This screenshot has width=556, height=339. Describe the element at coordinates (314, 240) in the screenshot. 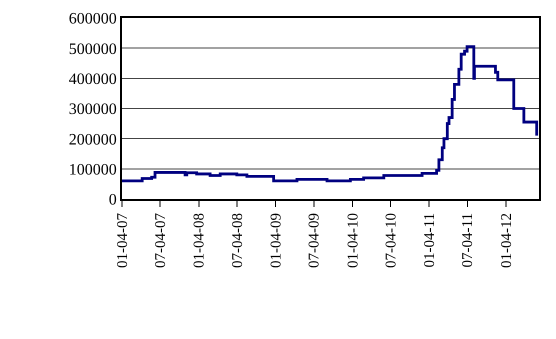

I see `x-tick-label: 07-04-09` at that location.